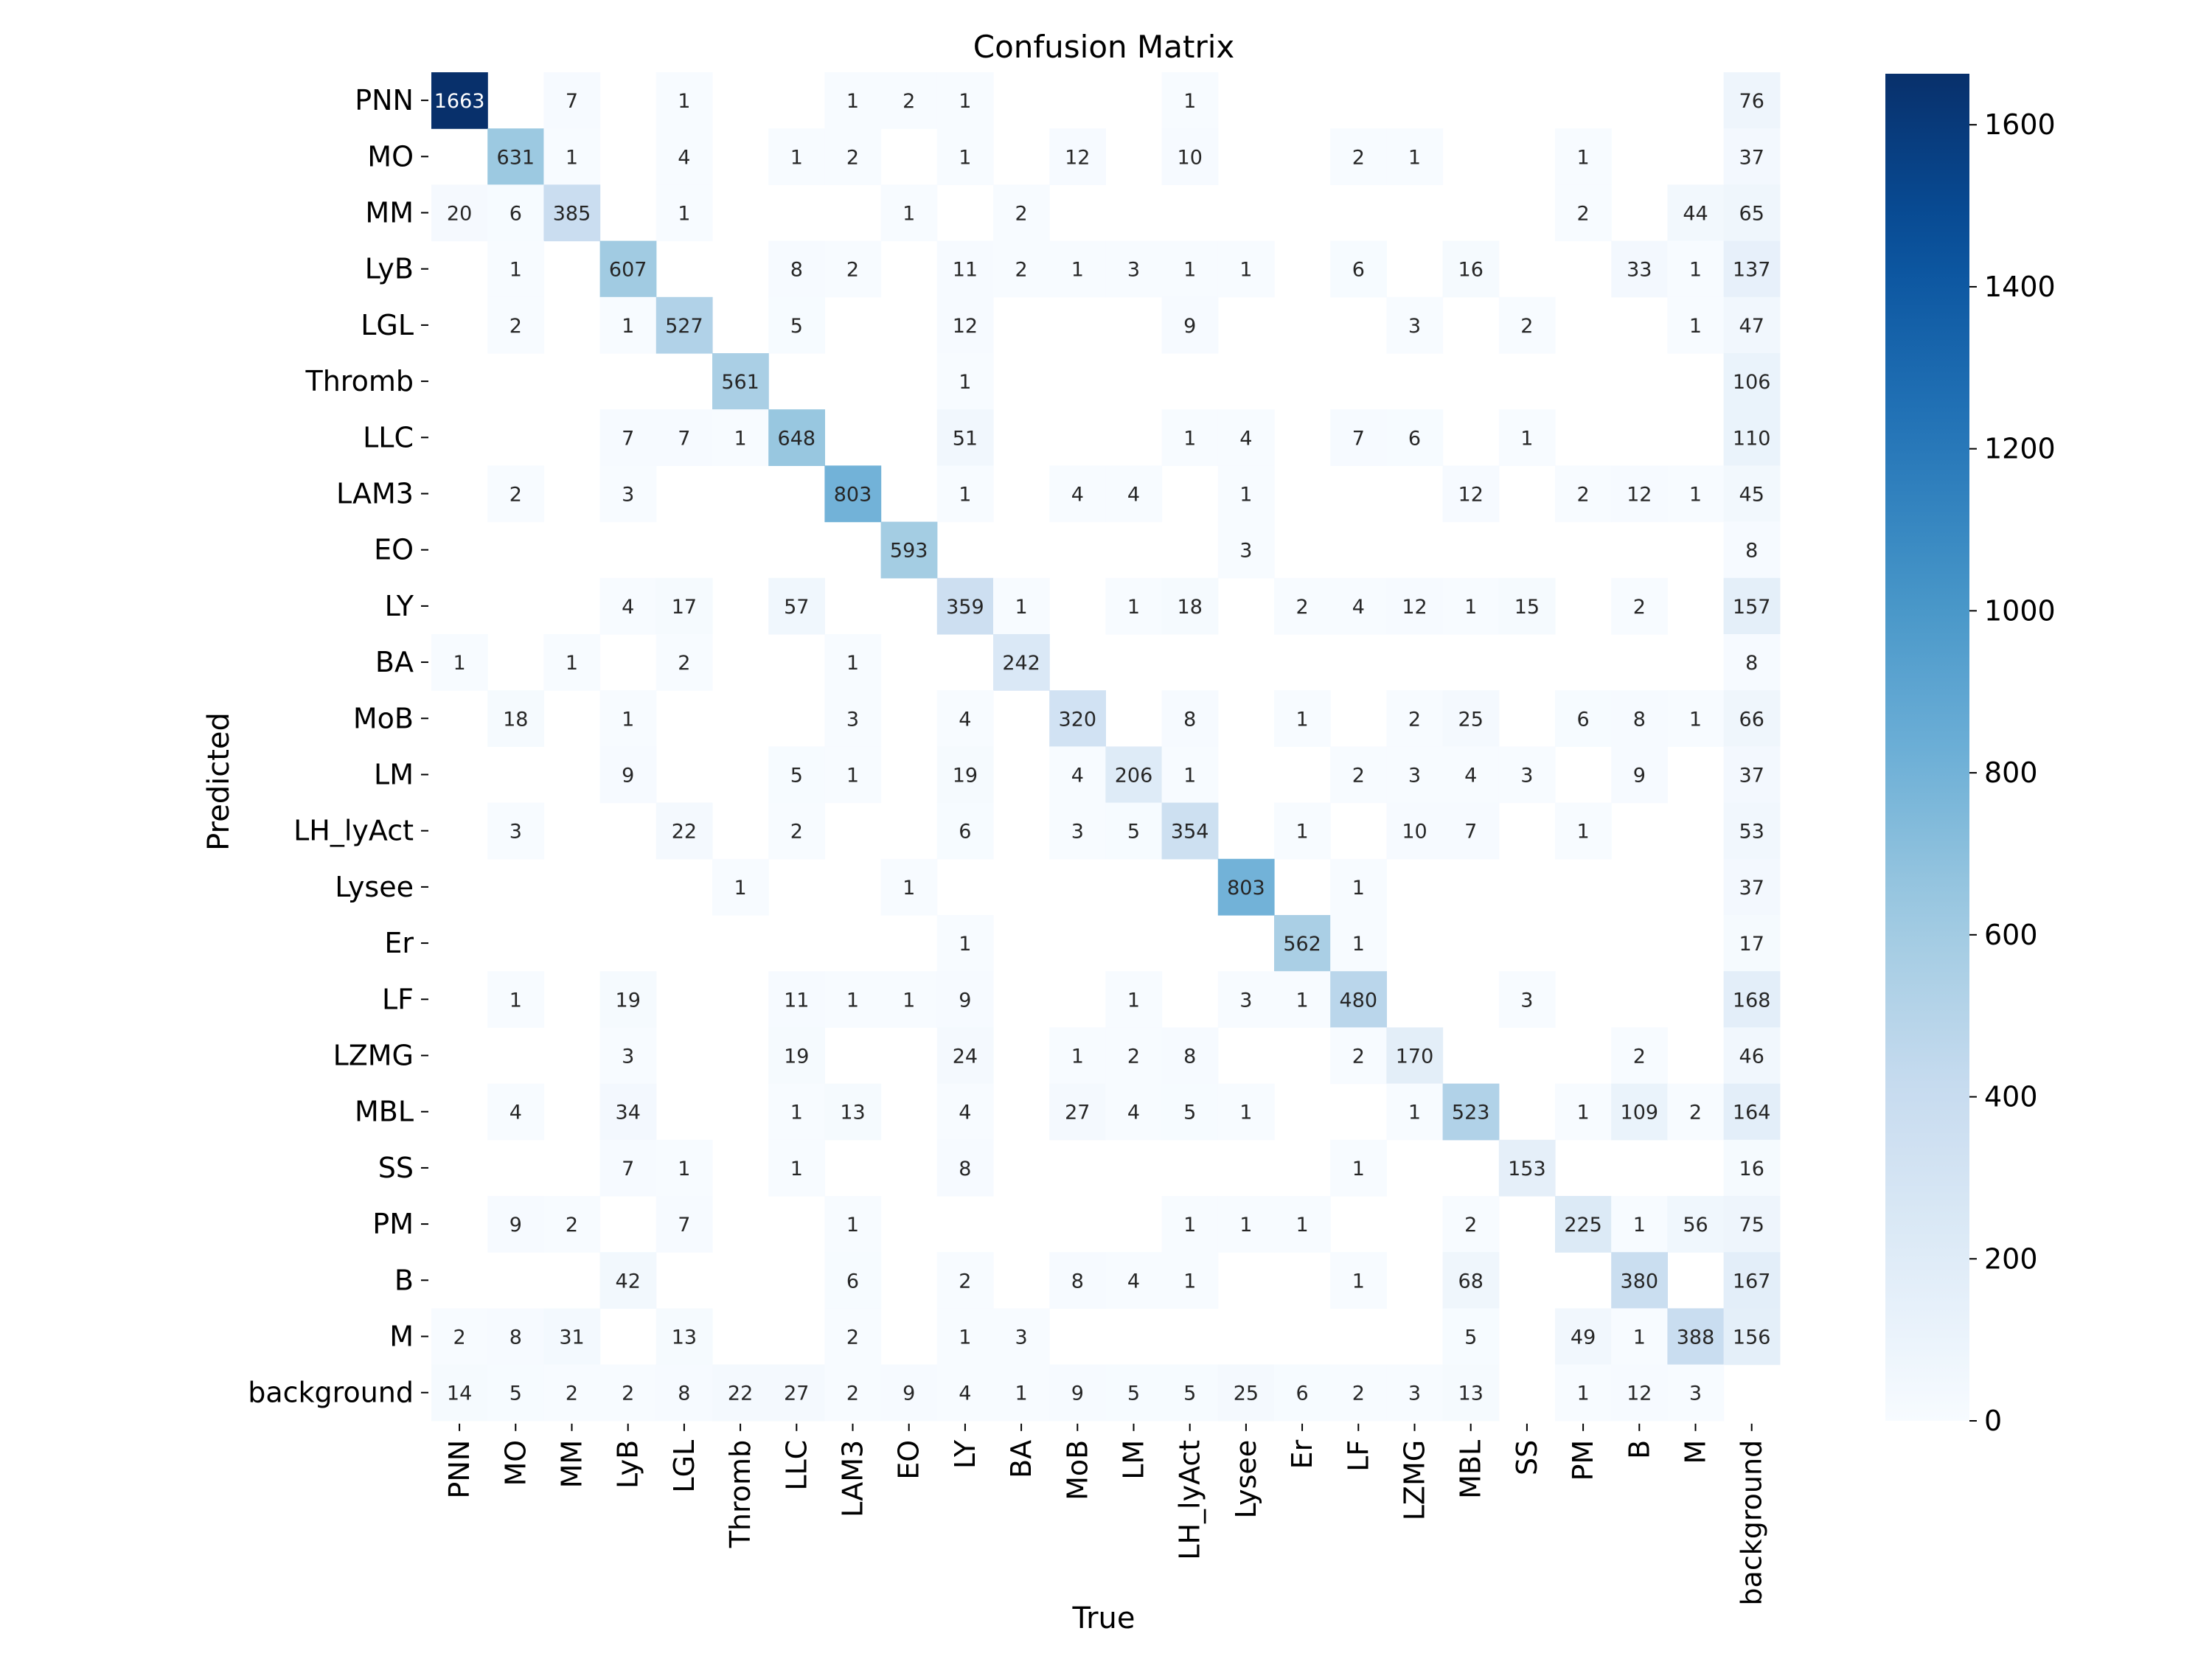 The width and height of the screenshot is (2212, 1659). Describe the element at coordinates (2012, 772) in the screenshot. I see `colorbar-ticks: 0 200 400 600 800 1000 1200 1400 1600` at that location.